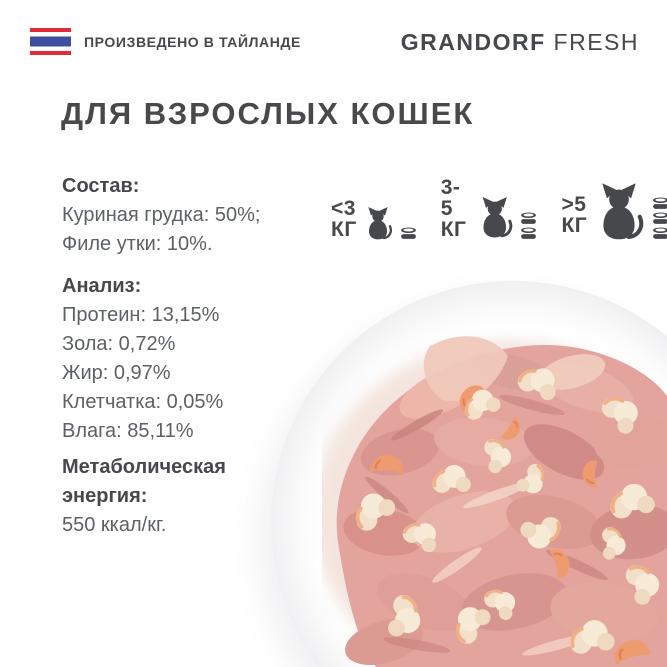 This screenshot has width=667, height=667. Describe the element at coordinates (596, 42) in the screenshot. I see `brand-suffix: FRESH` at that location.